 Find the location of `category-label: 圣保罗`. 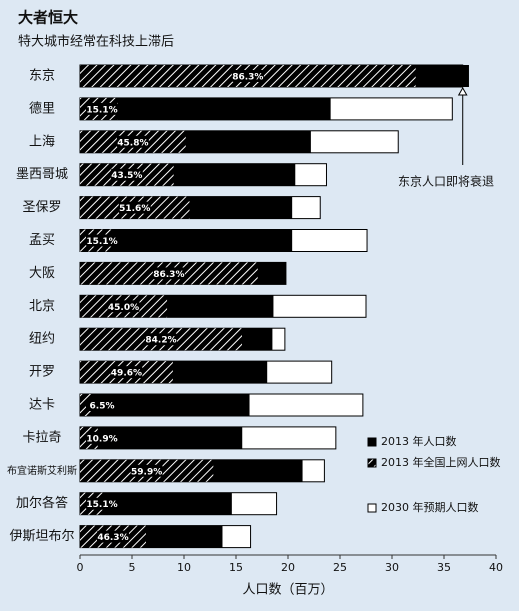

category-label: 圣保罗 is located at coordinates (41, 207).